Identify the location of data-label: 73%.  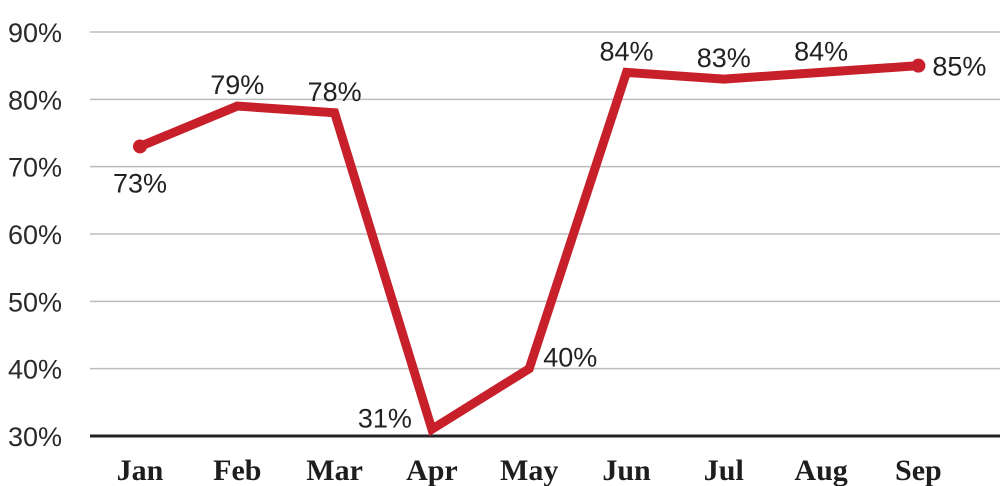
(140, 183).